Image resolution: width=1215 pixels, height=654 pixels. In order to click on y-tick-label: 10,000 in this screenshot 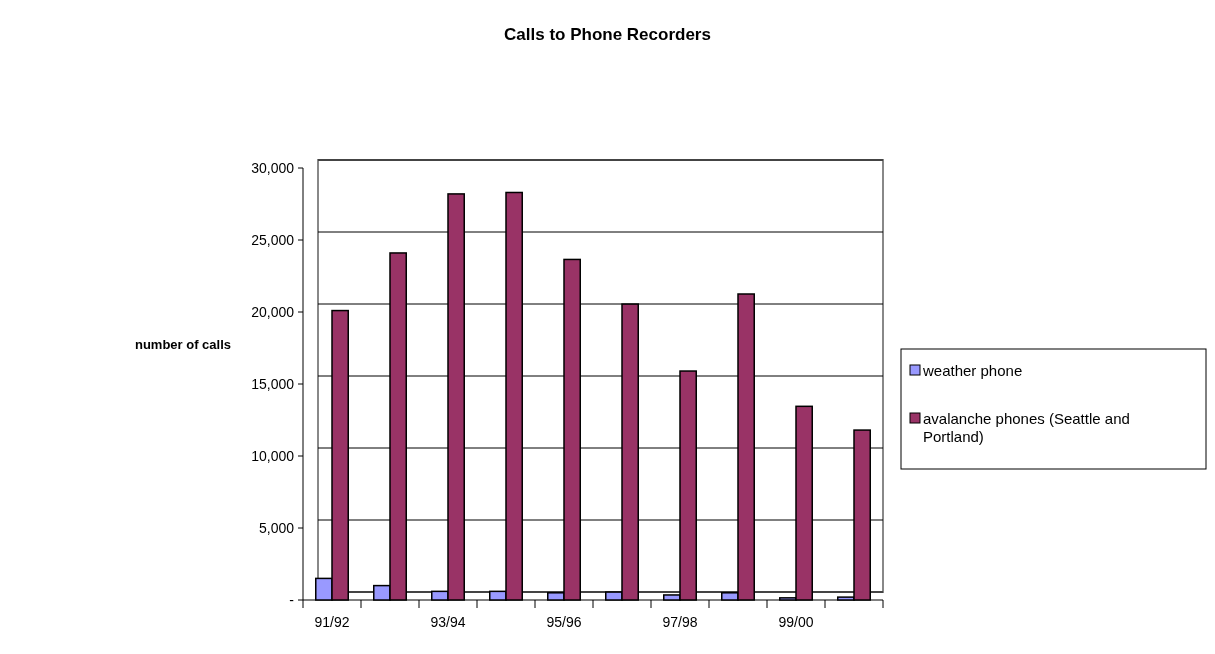, I will do `click(273, 456)`.